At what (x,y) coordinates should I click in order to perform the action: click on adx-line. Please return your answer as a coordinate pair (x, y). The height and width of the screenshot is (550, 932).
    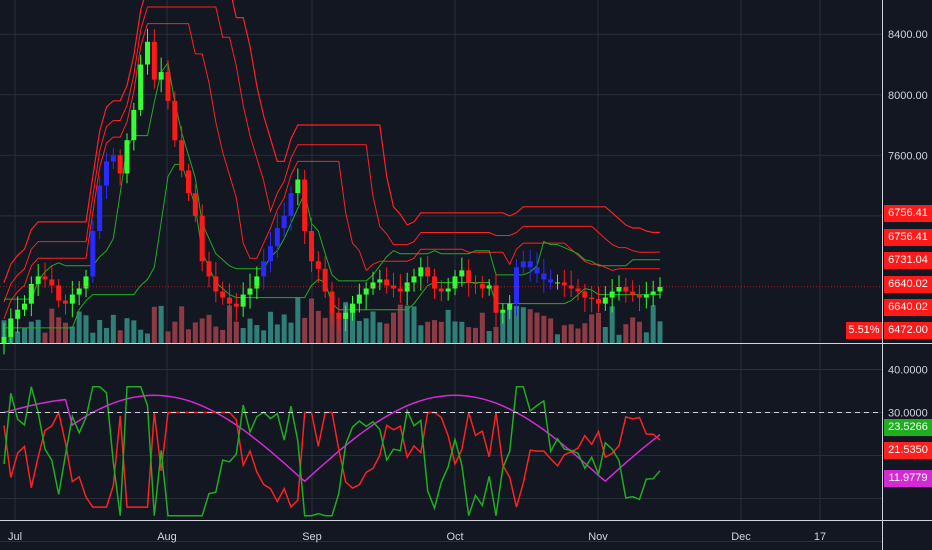
    Looking at the image, I should click on (332, 438).